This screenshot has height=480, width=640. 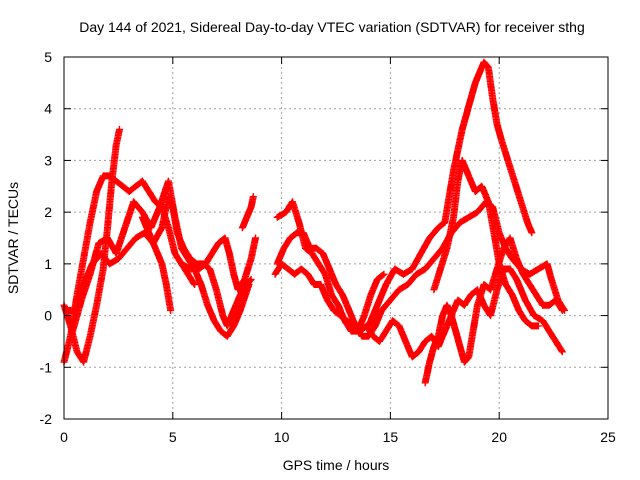 What do you see at coordinates (48, 160) in the screenshot?
I see `y-tick-label: 3` at bounding box center [48, 160].